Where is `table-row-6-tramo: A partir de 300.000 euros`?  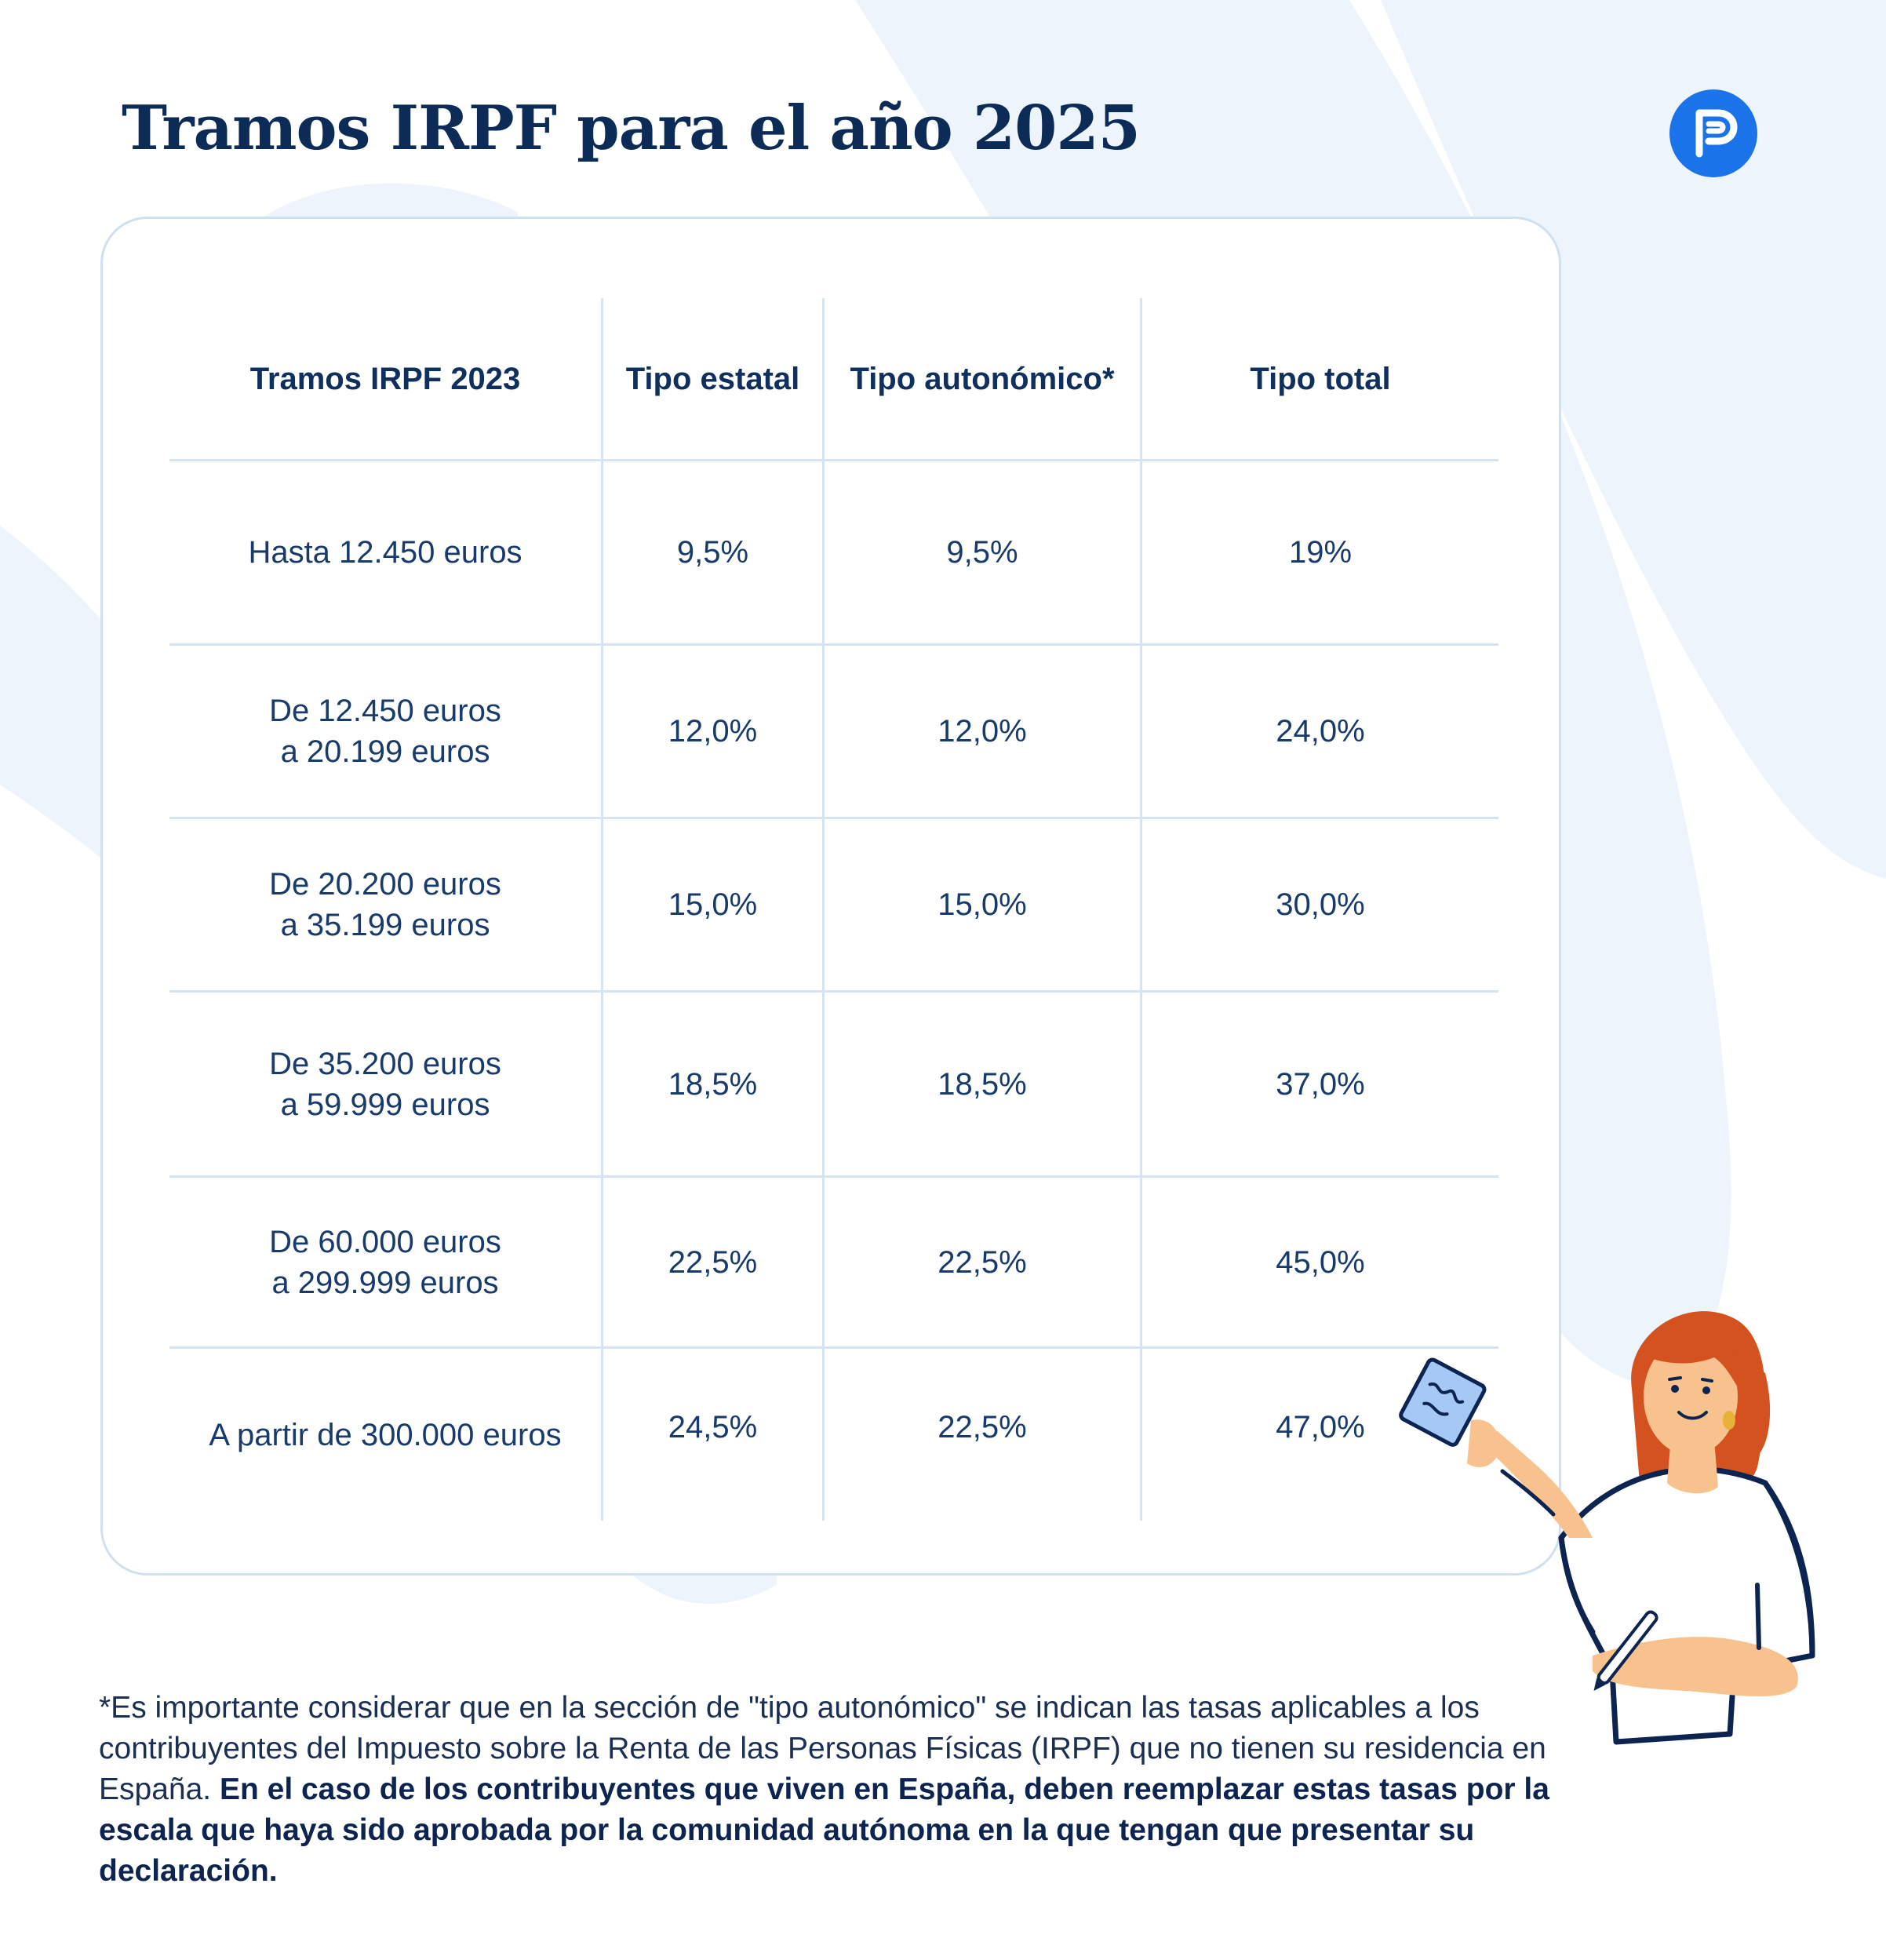
table-row-6-tramo: A partir de 300.000 euros is located at coordinates (385, 1434).